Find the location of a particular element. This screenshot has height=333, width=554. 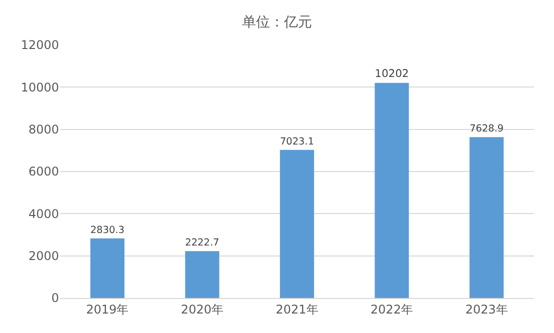

y-tick-label: 12000 is located at coordinates (39, 45).